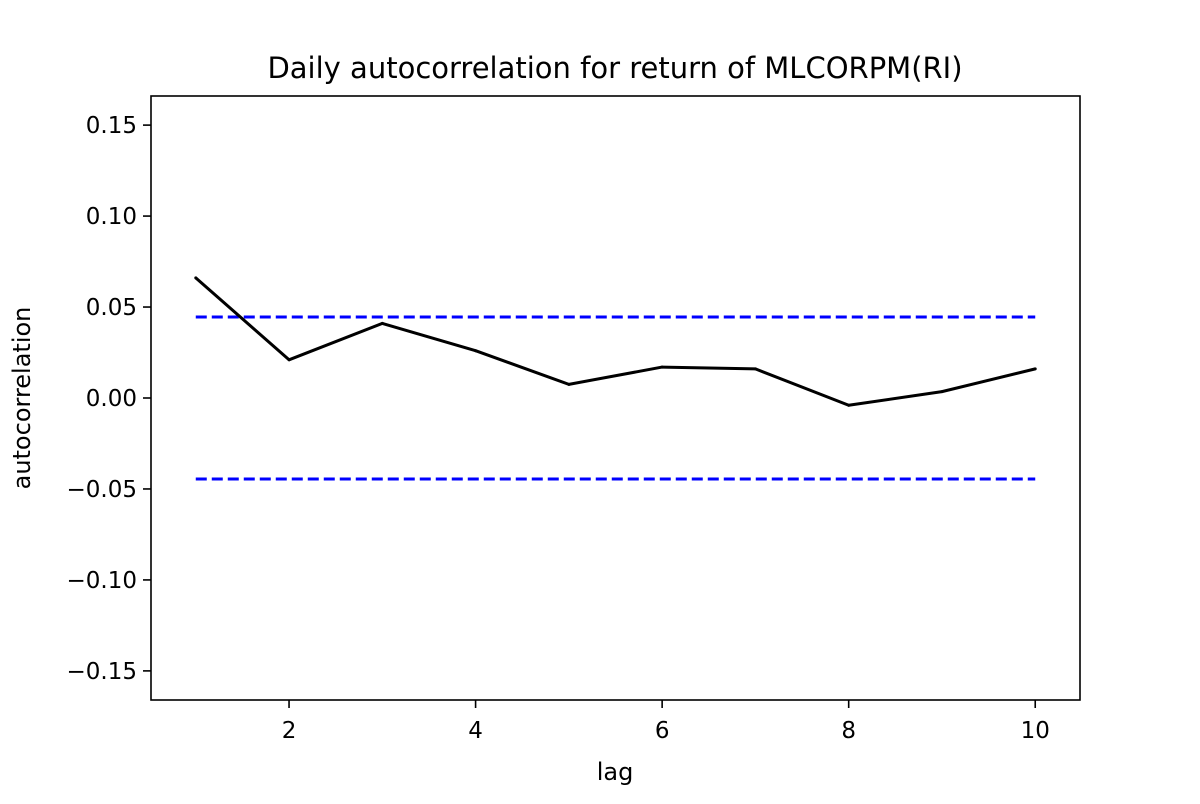  I want to click on x-axis-ticks: 2 4 6 8 10, so click(666, 722).